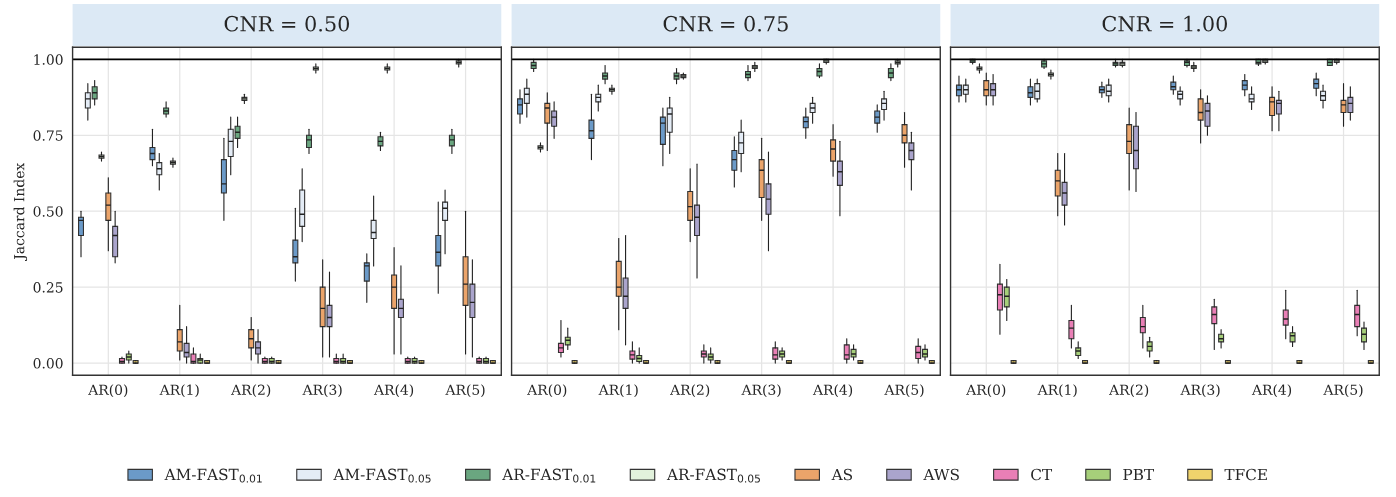 Image resolution: width=1396 pixels, height=497 pixels. What do you see at coordinates (549, 475) in the screenshot?
I see `legend-label: AR-FAST$_{0.01}$` at bounding box center [549, 475].